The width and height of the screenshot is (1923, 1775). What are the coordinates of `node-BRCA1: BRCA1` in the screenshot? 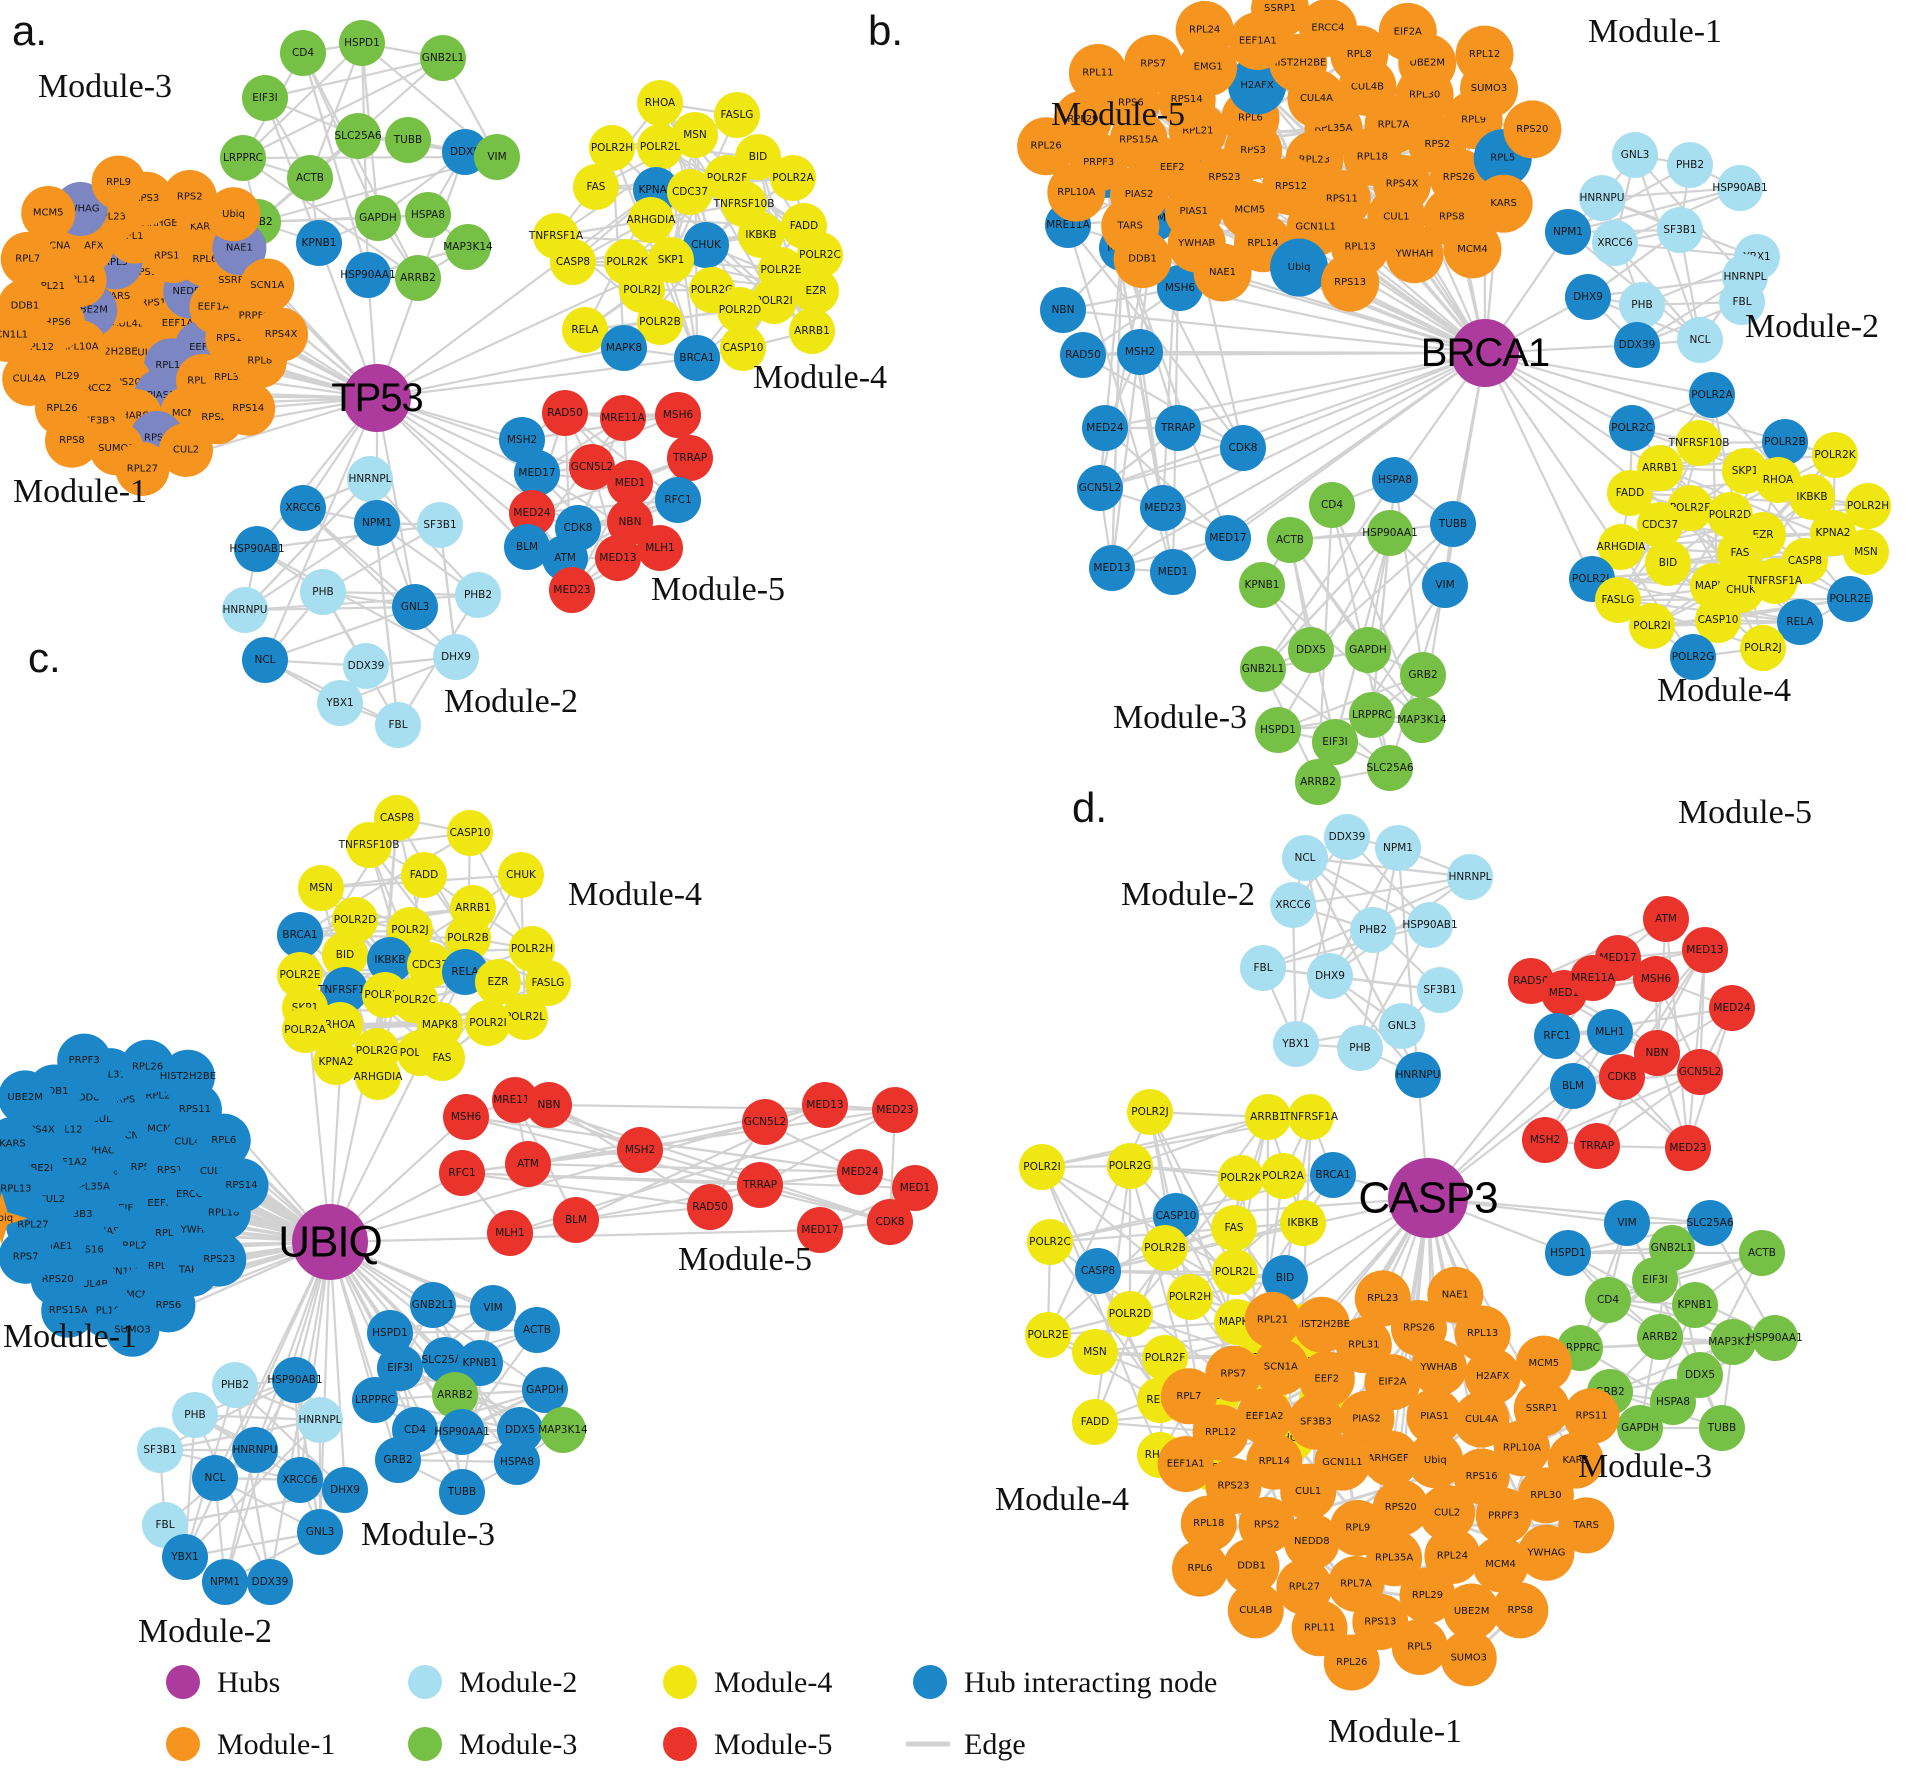 It's located at (300, 935).